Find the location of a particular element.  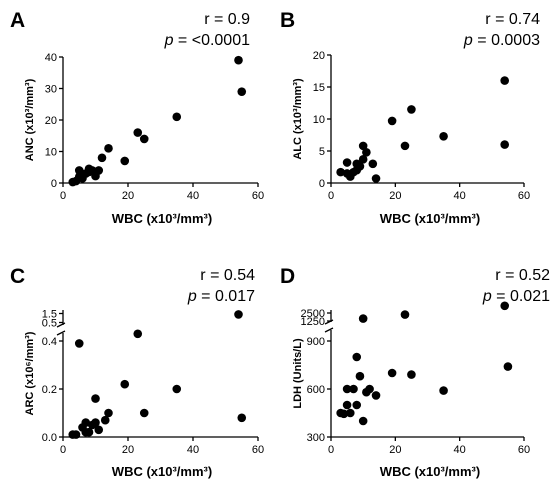

y-axis-label: ALC (x10³/mm³) is located at coordinates (298, 119).